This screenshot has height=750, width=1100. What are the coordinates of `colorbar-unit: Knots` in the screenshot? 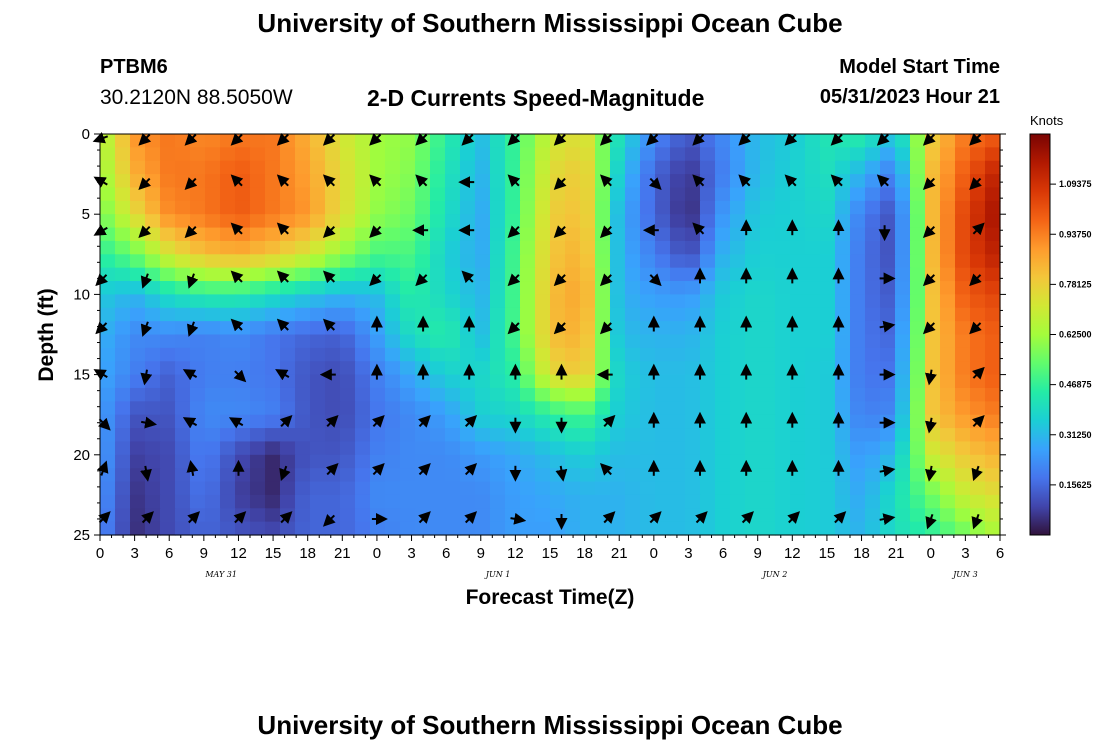 It's located at (1047, 120).